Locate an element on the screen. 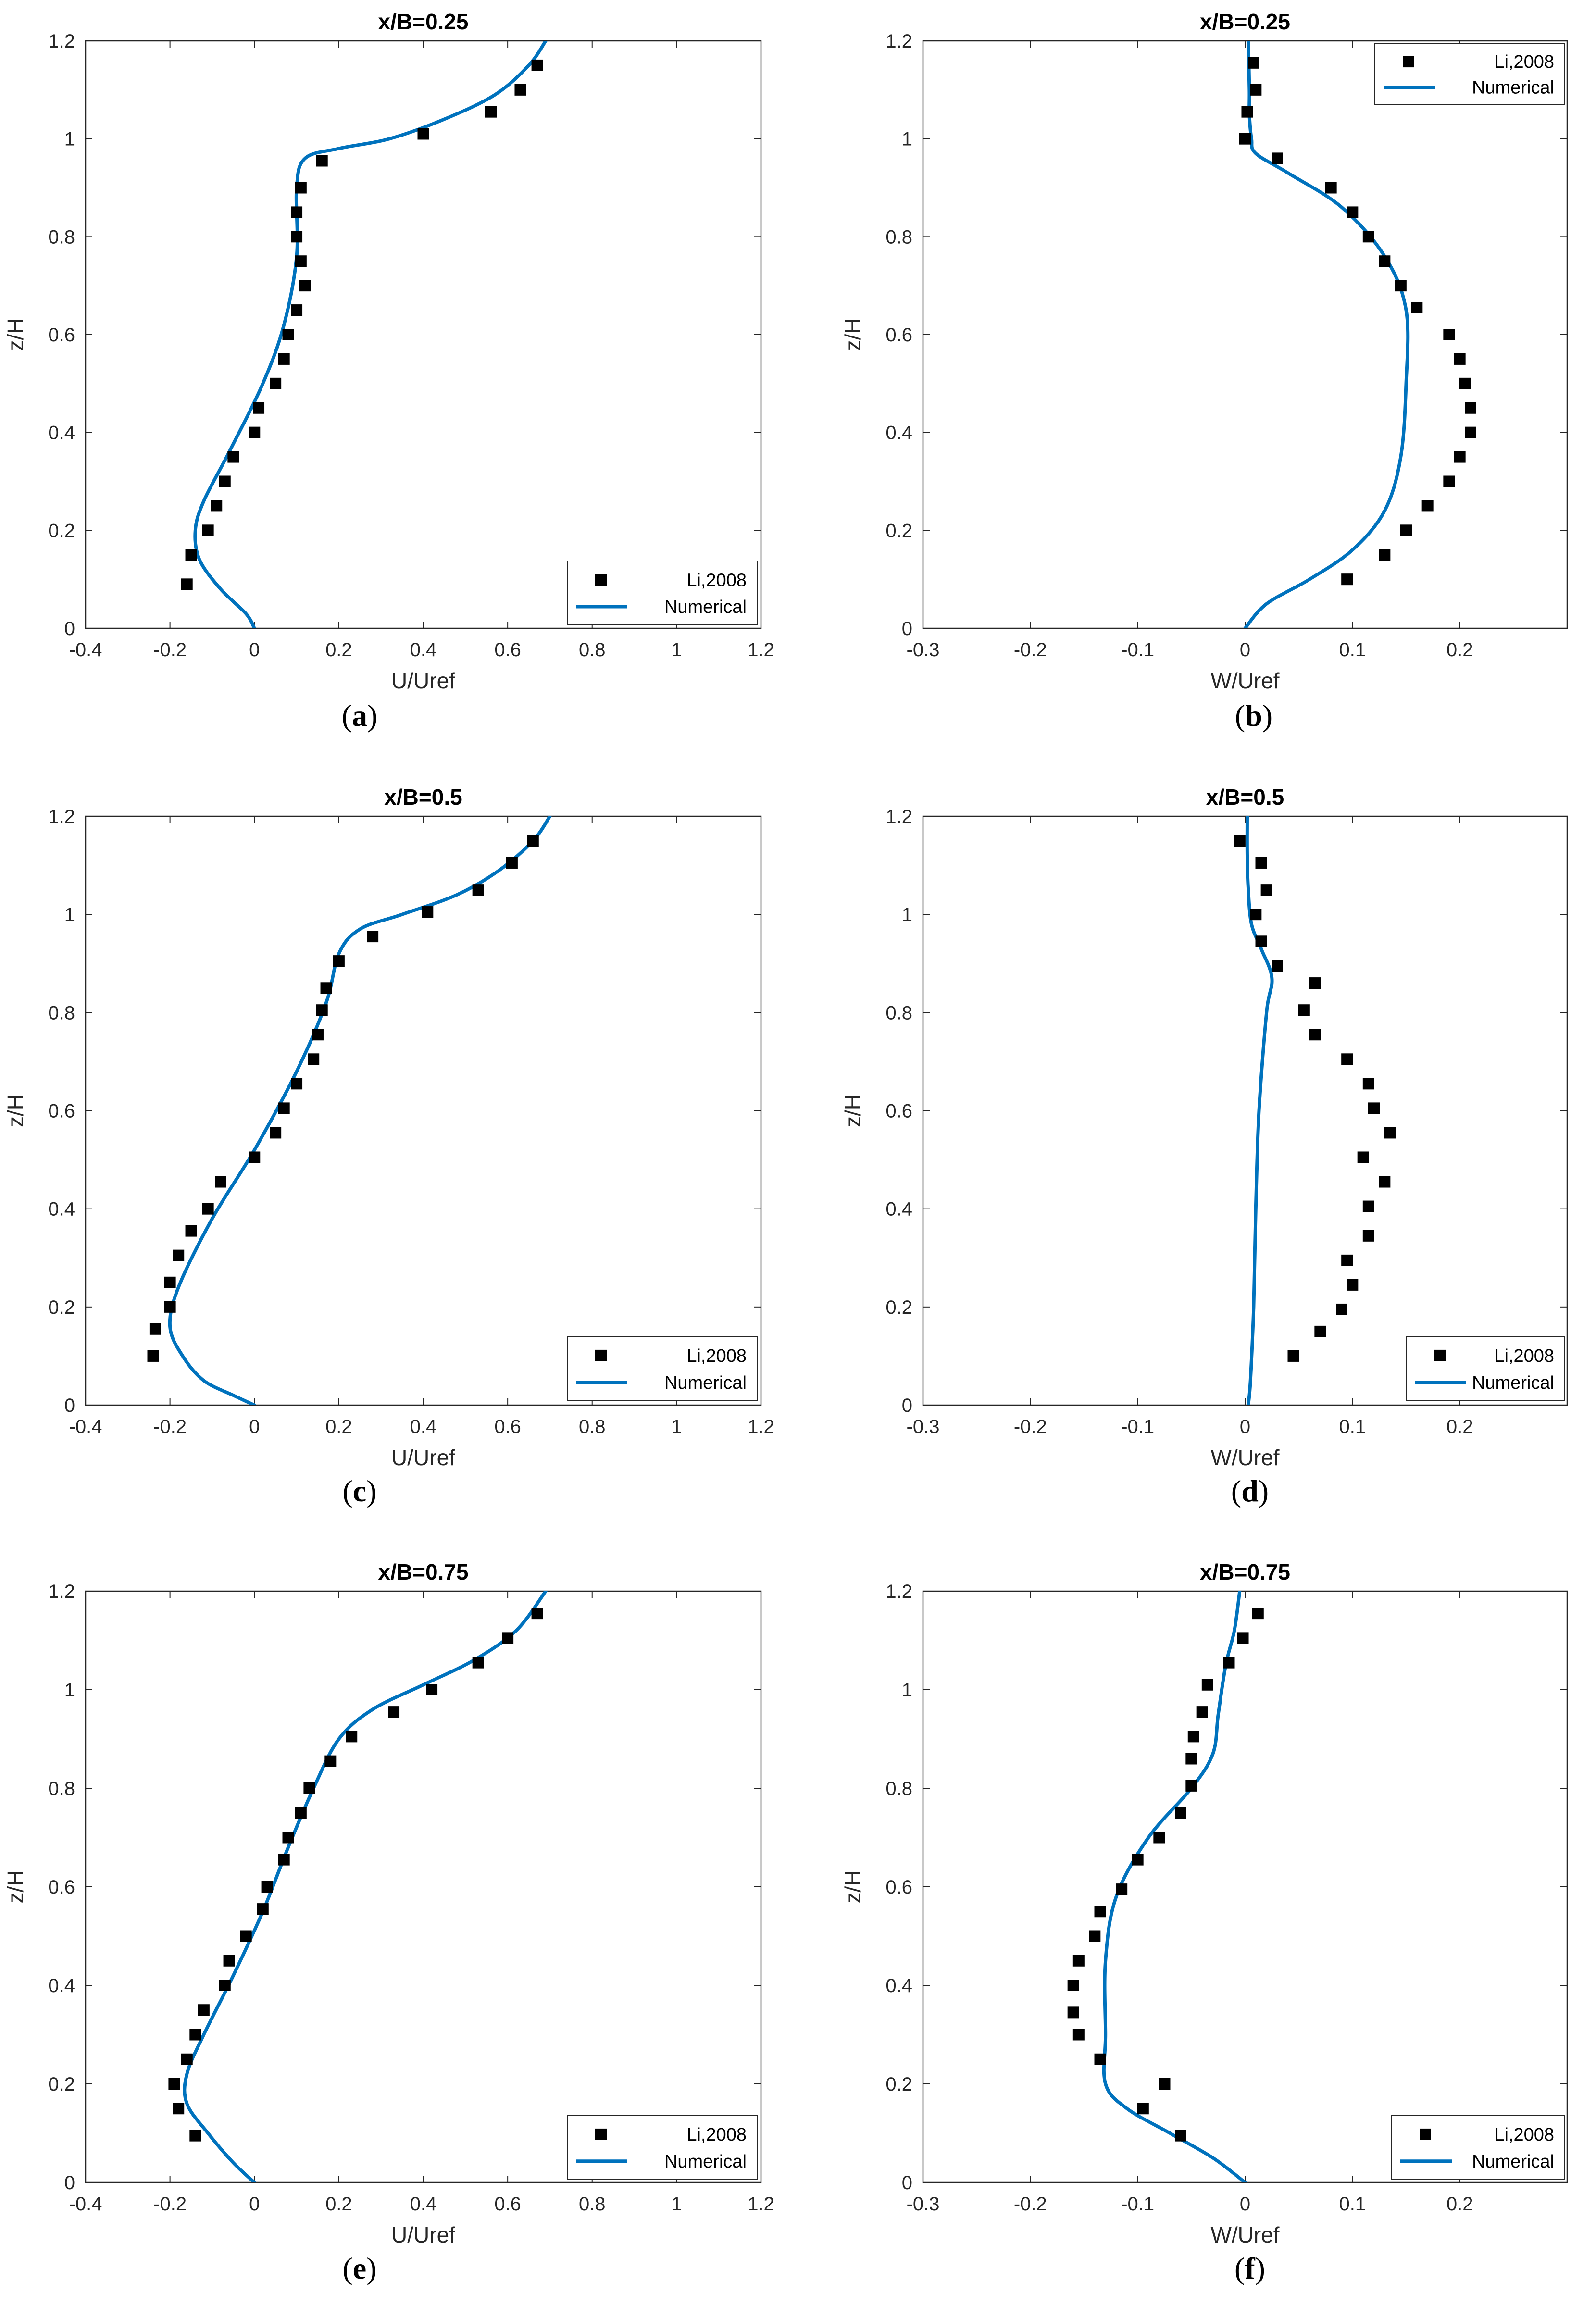  x-tick-label: 1 is located at coordinates (676, 1426).